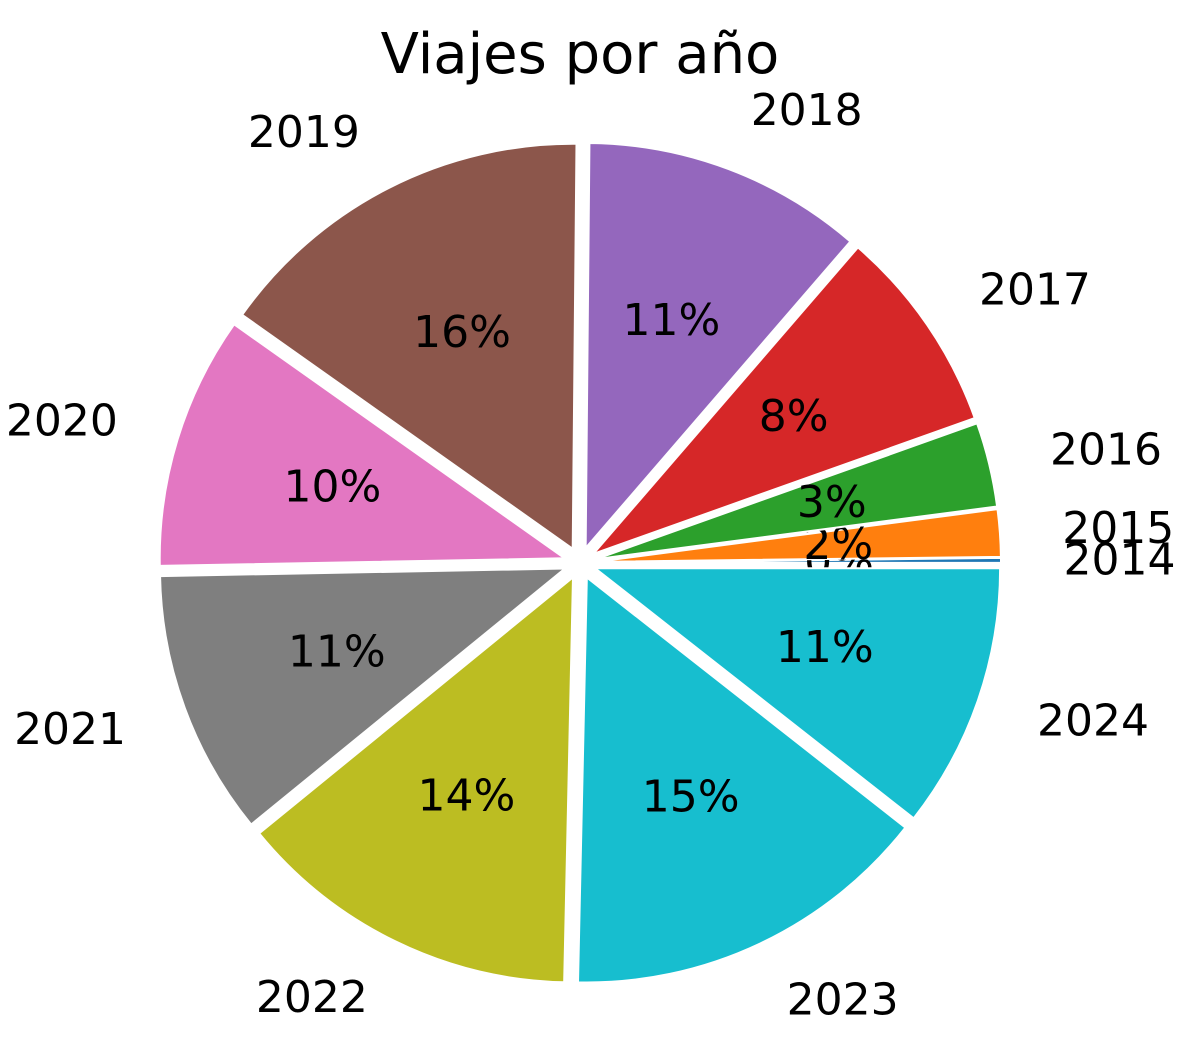  What do you see at coordinates (1035, 289) in the screenshot?
I see `slice-label-2017: 2017` at bounding box center [1035, 289].